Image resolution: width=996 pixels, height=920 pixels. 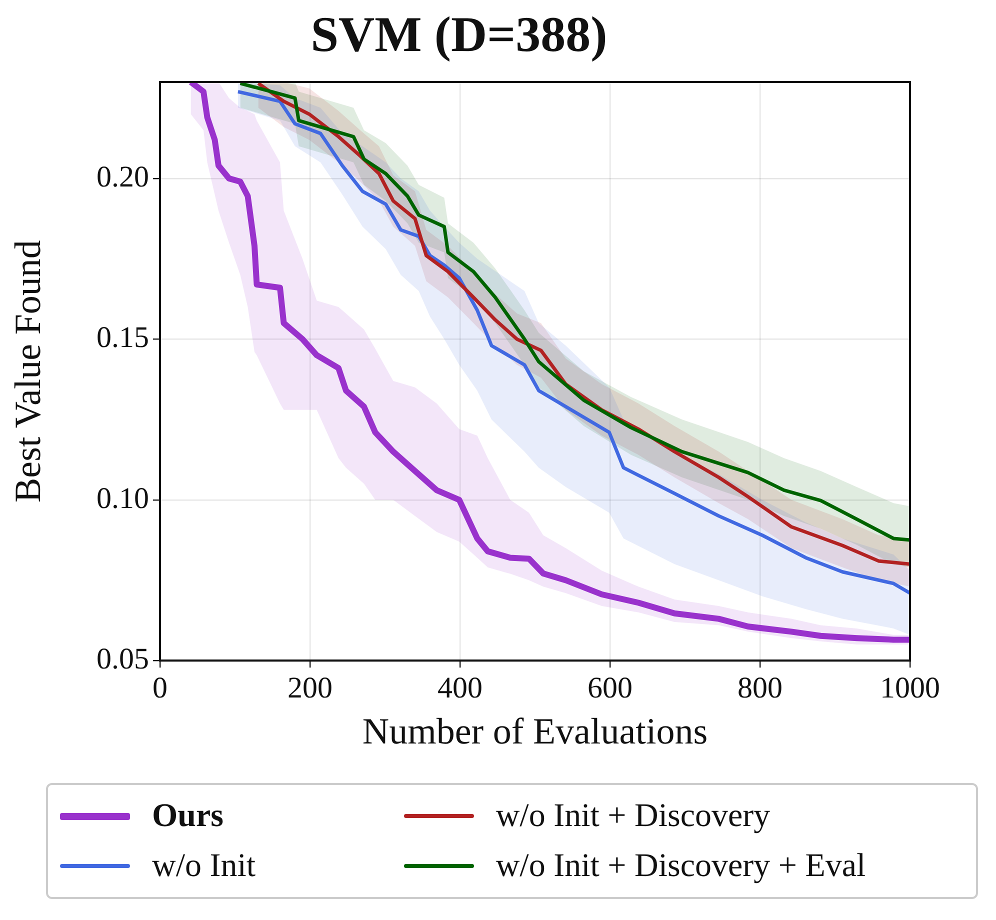 What do you see at coordinates (610, 687) in the screenshot?
I see `x-tick-label: 600` at bounding box center [610, 687].